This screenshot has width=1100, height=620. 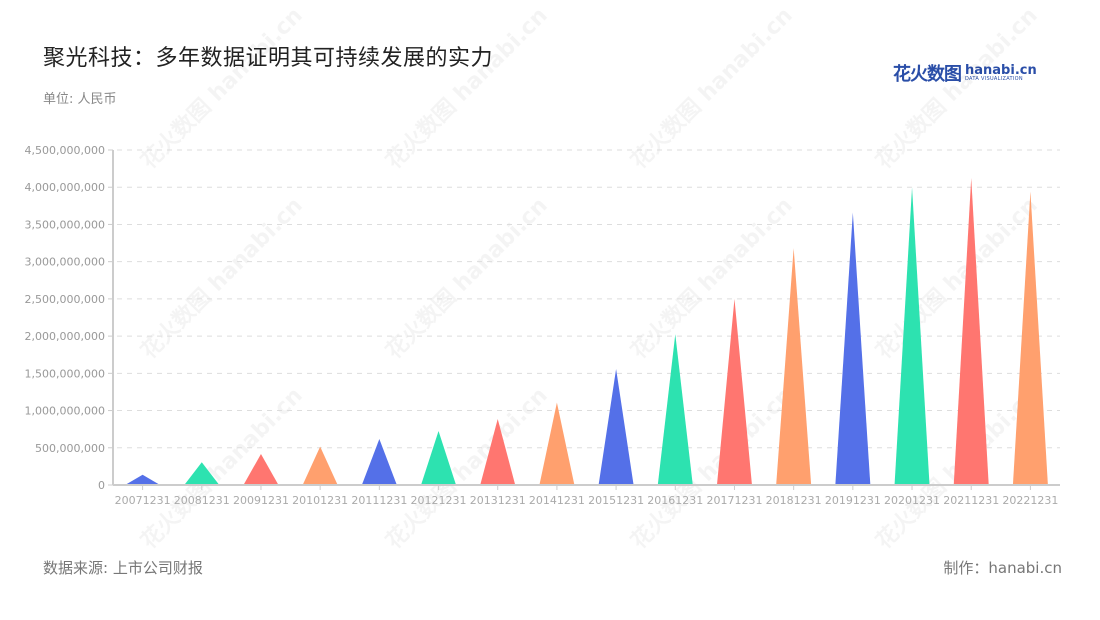 I want to click on y-tick-label: 2,000,000,000, so click(x=65, y=336).